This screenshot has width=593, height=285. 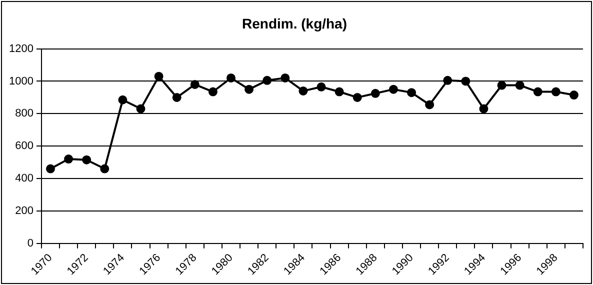 What do you see at coordinates (21, 81) in the screenshot?
I see `y-tick-label: 1000` at bounding box center [21, 81].